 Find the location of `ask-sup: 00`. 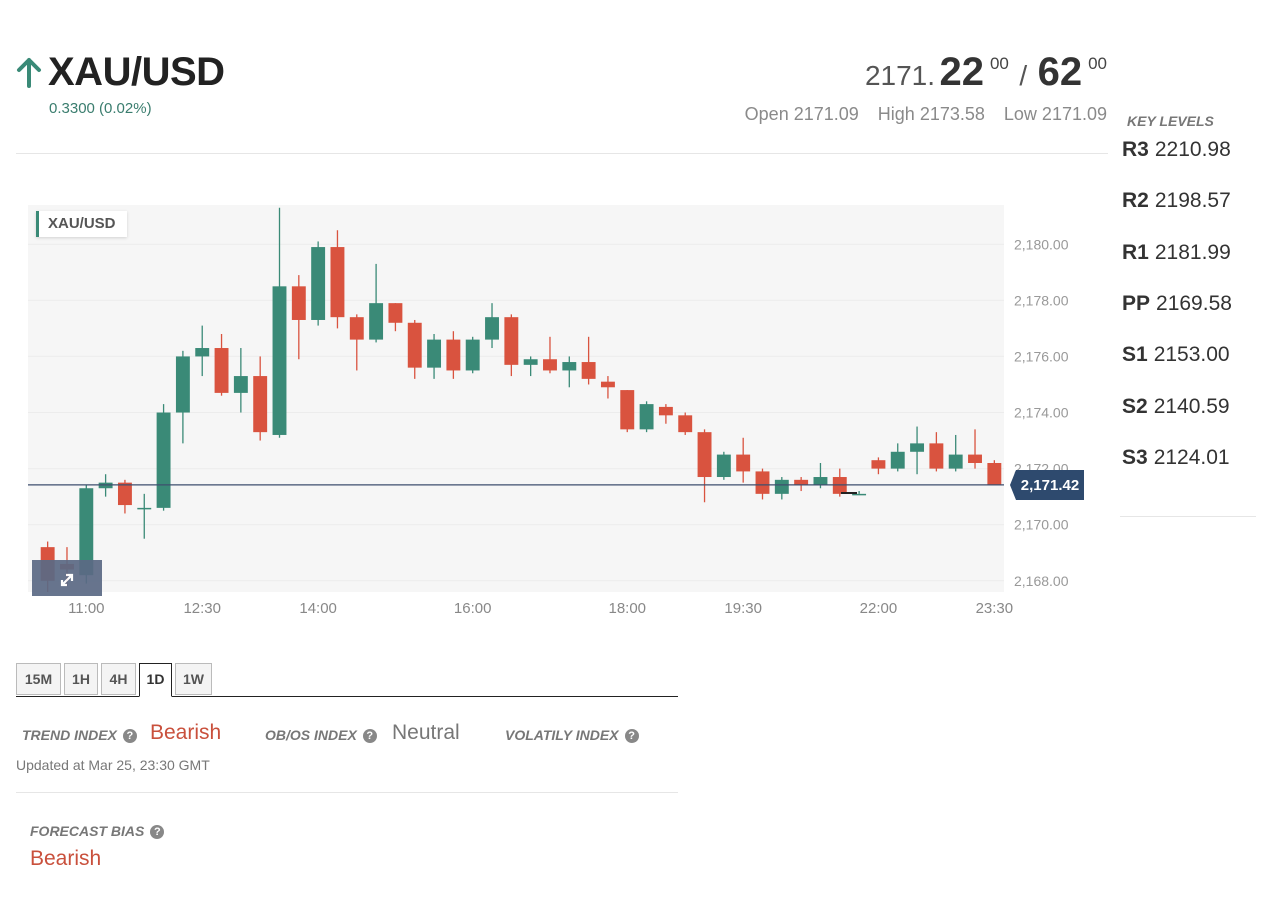

ask-sup: 00 is located at coordinates (1097, 63).